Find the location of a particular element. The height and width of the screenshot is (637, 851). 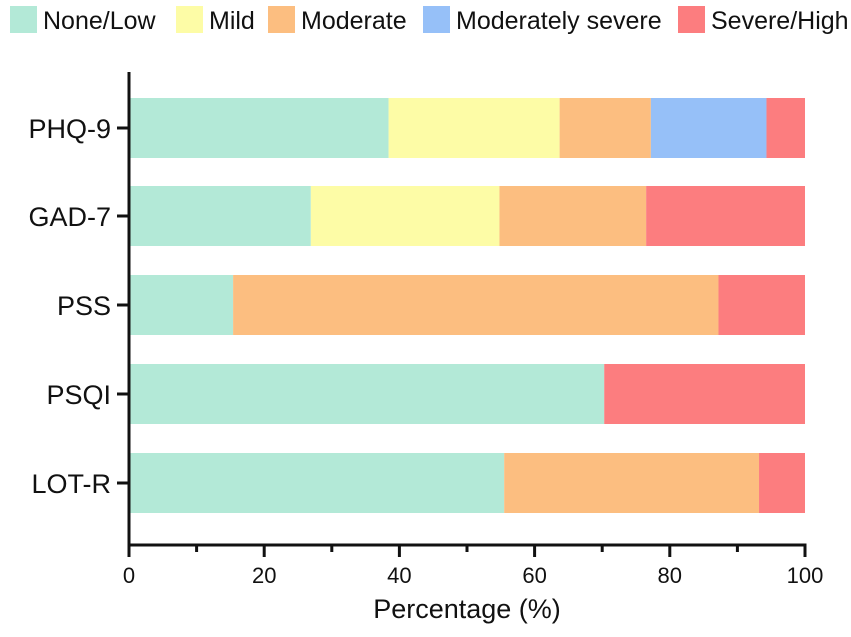

bar-phq-9-mild is located at coordinates (474, 128).